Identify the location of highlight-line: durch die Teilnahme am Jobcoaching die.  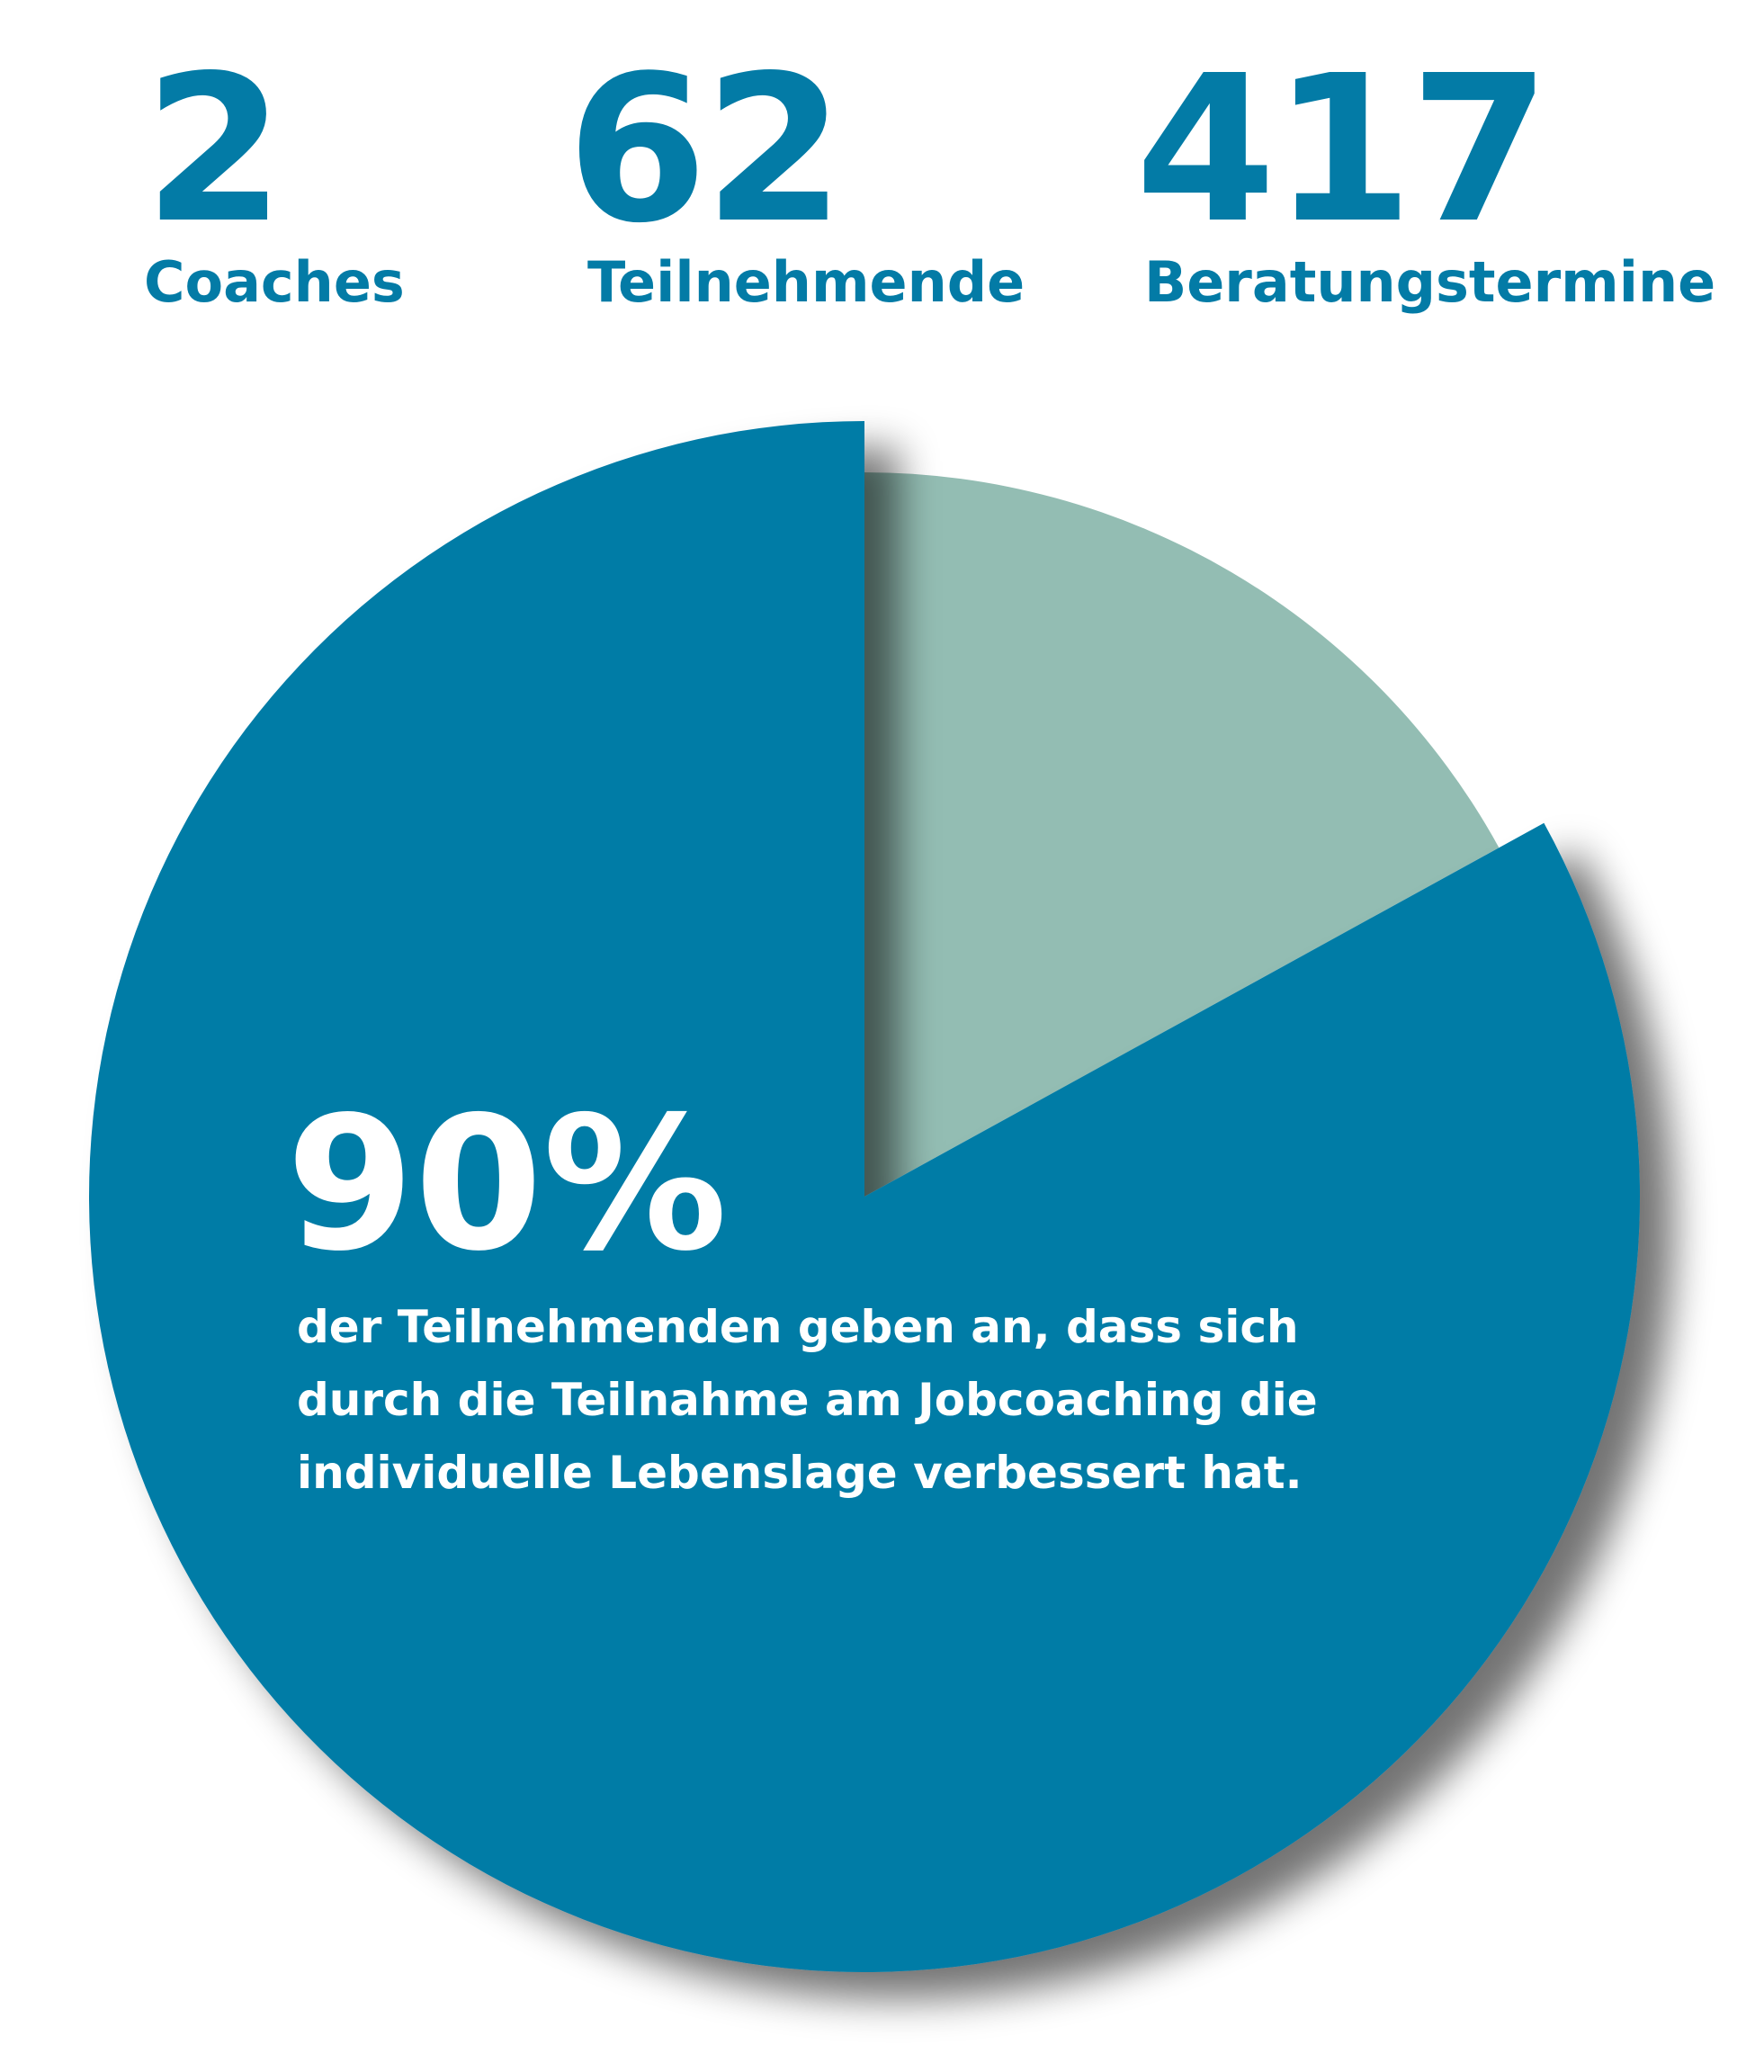
(807, 1400).